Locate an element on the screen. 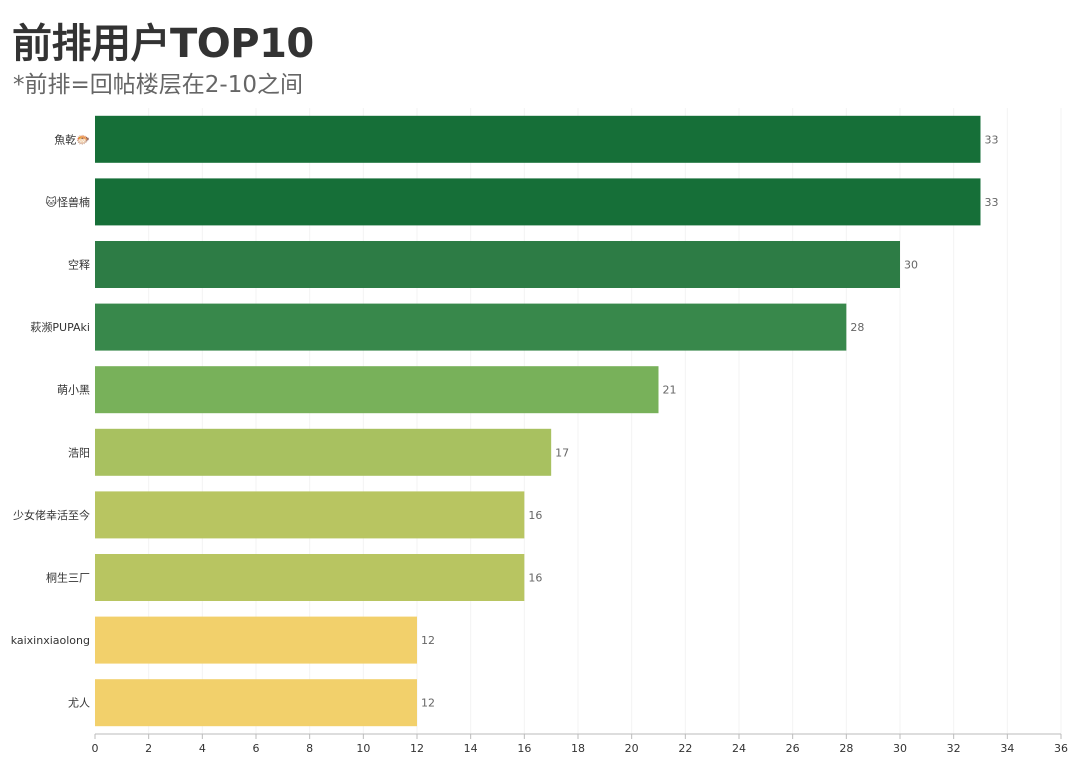 The width and height of the screenshot is (1080, 770). x-tick-label: 26 is located at coordinates (793, 748).